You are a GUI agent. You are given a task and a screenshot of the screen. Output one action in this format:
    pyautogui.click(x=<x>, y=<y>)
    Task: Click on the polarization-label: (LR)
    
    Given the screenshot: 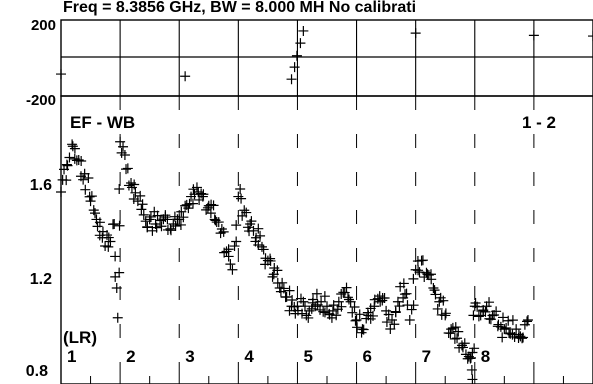 What is the action you would take?
    pyautogui.click(x=80, y=337)
    